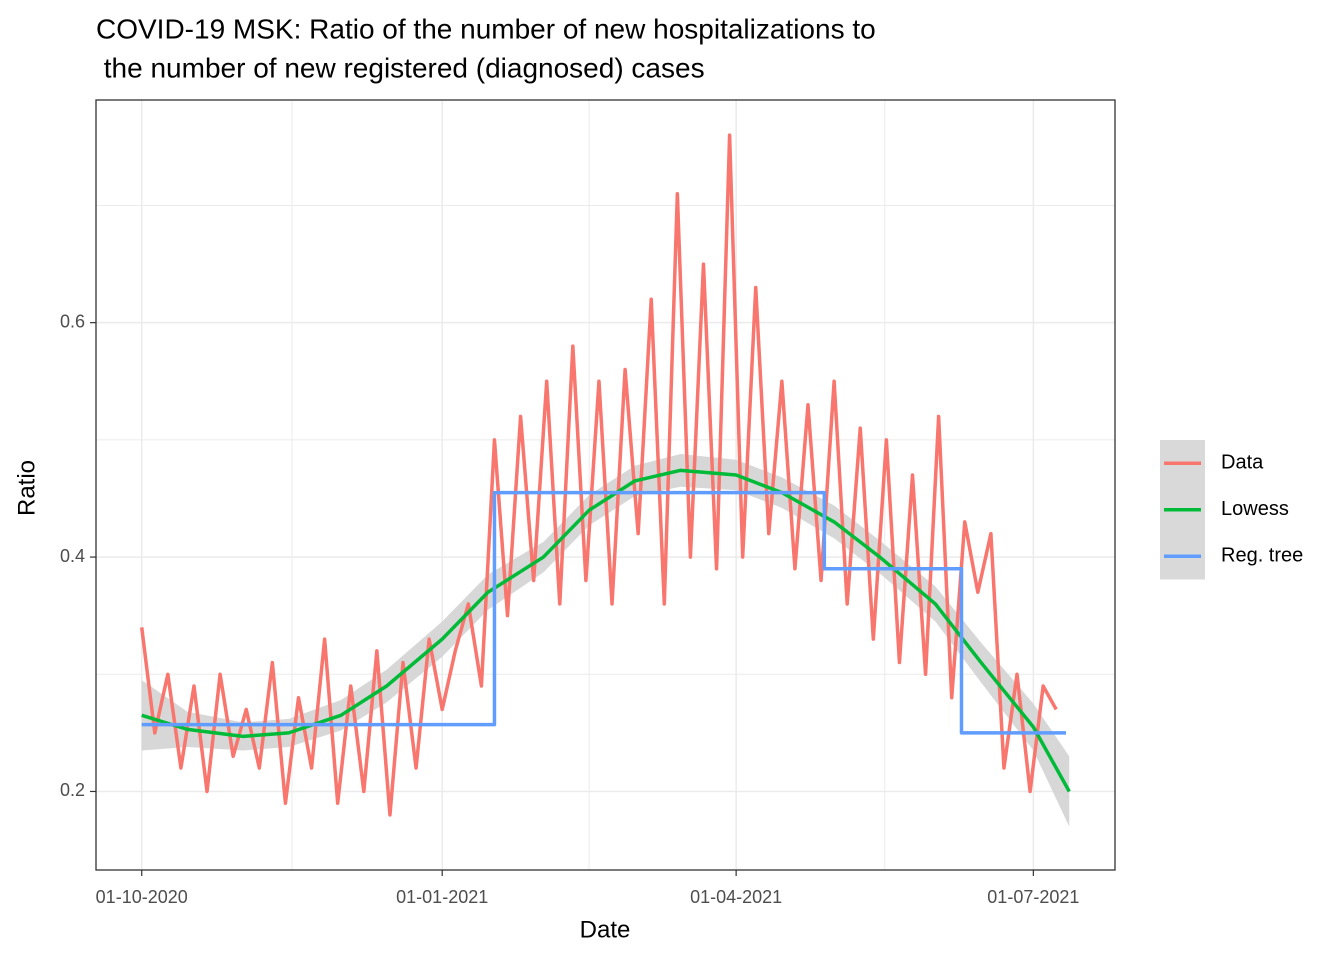 This screenshot has height=965, width=1344. I want to click on y-tick-label: 0.6, so click(72, 321).